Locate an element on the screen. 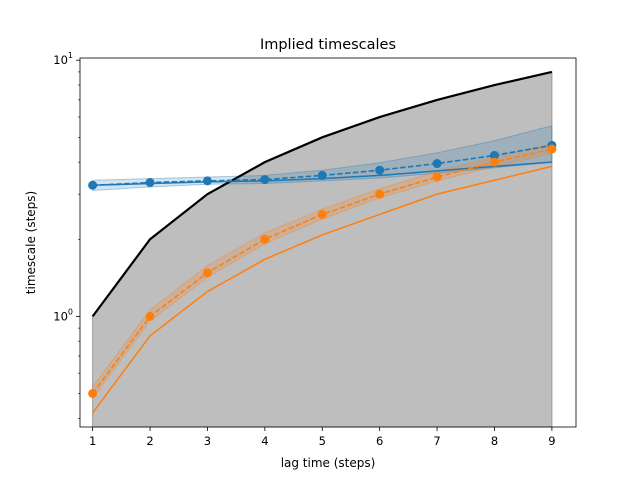  x-tick-label: 9 is located at coordinates (551, 441).